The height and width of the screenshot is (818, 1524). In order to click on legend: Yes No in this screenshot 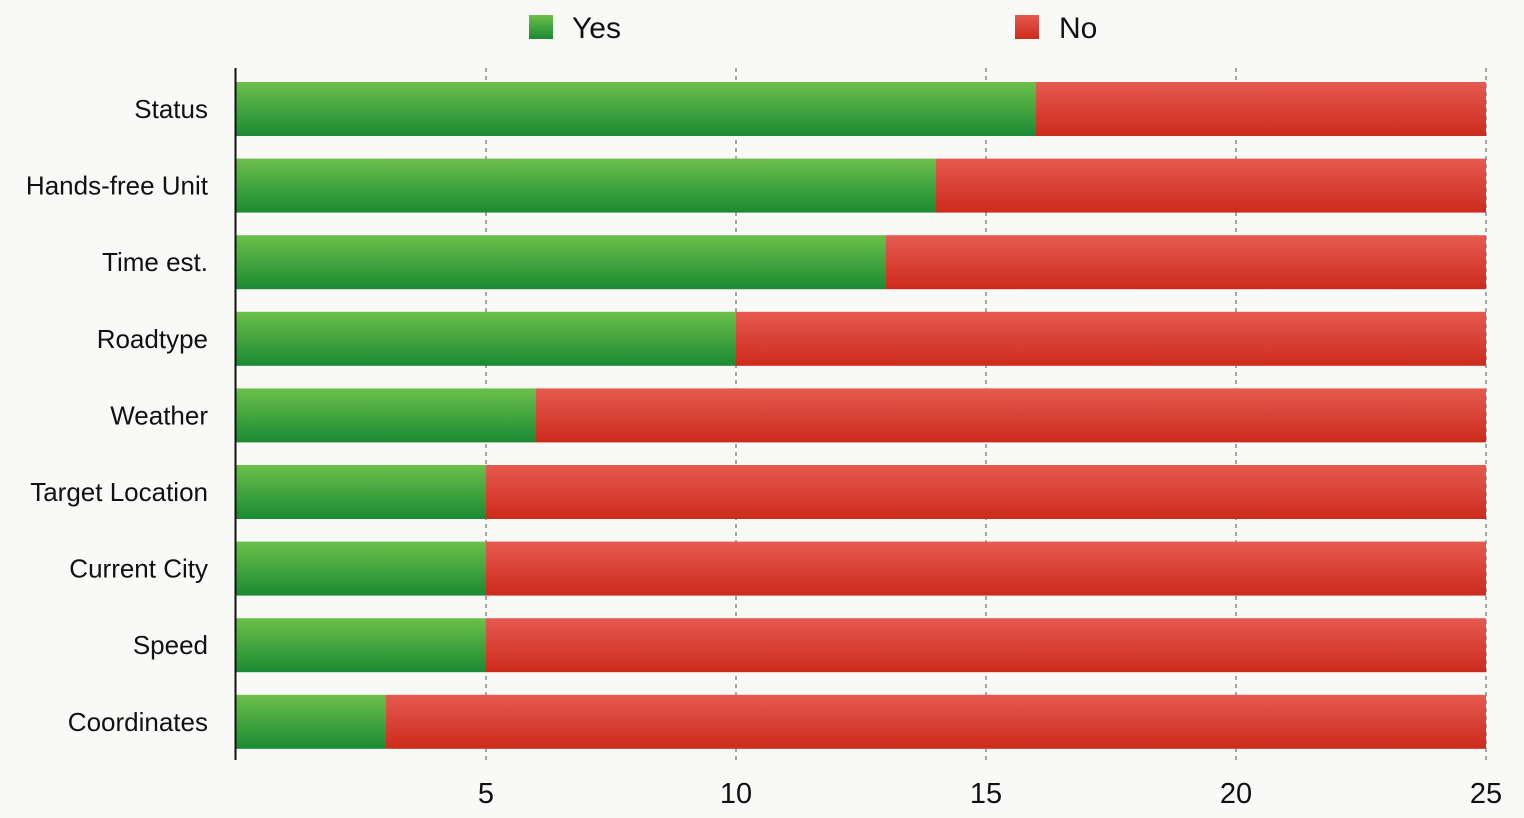, I will do `click(813, 28)`.